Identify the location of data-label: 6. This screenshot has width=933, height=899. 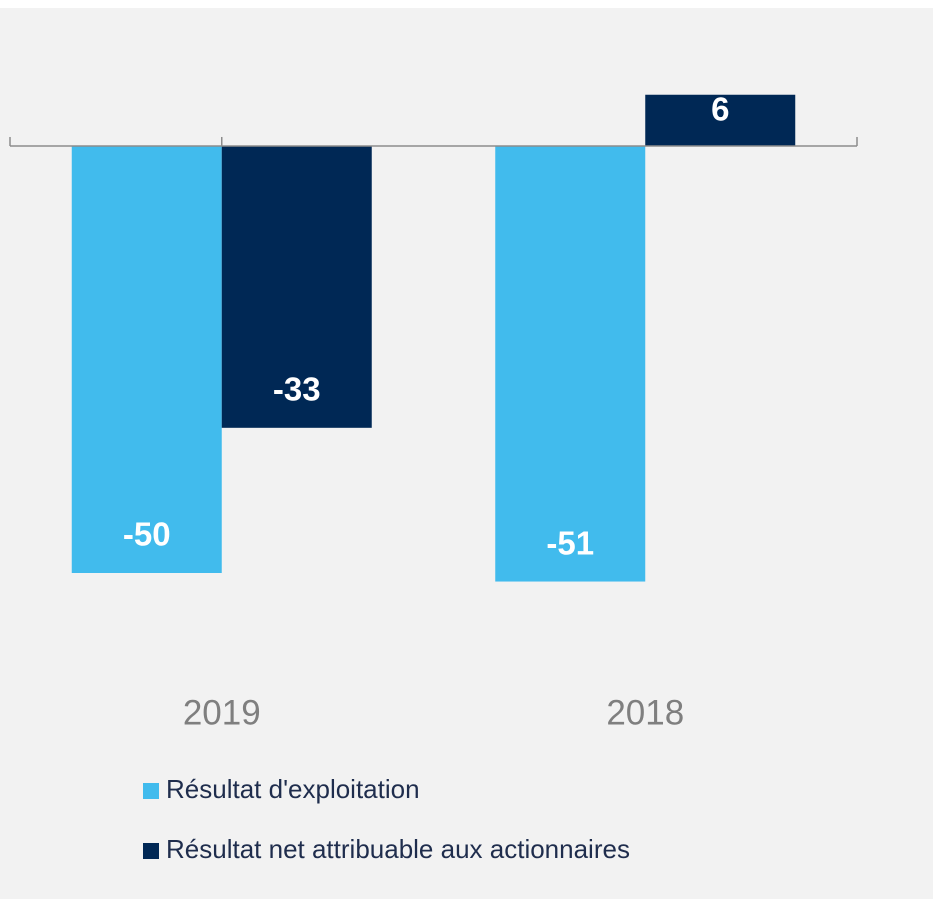
(720, 108).